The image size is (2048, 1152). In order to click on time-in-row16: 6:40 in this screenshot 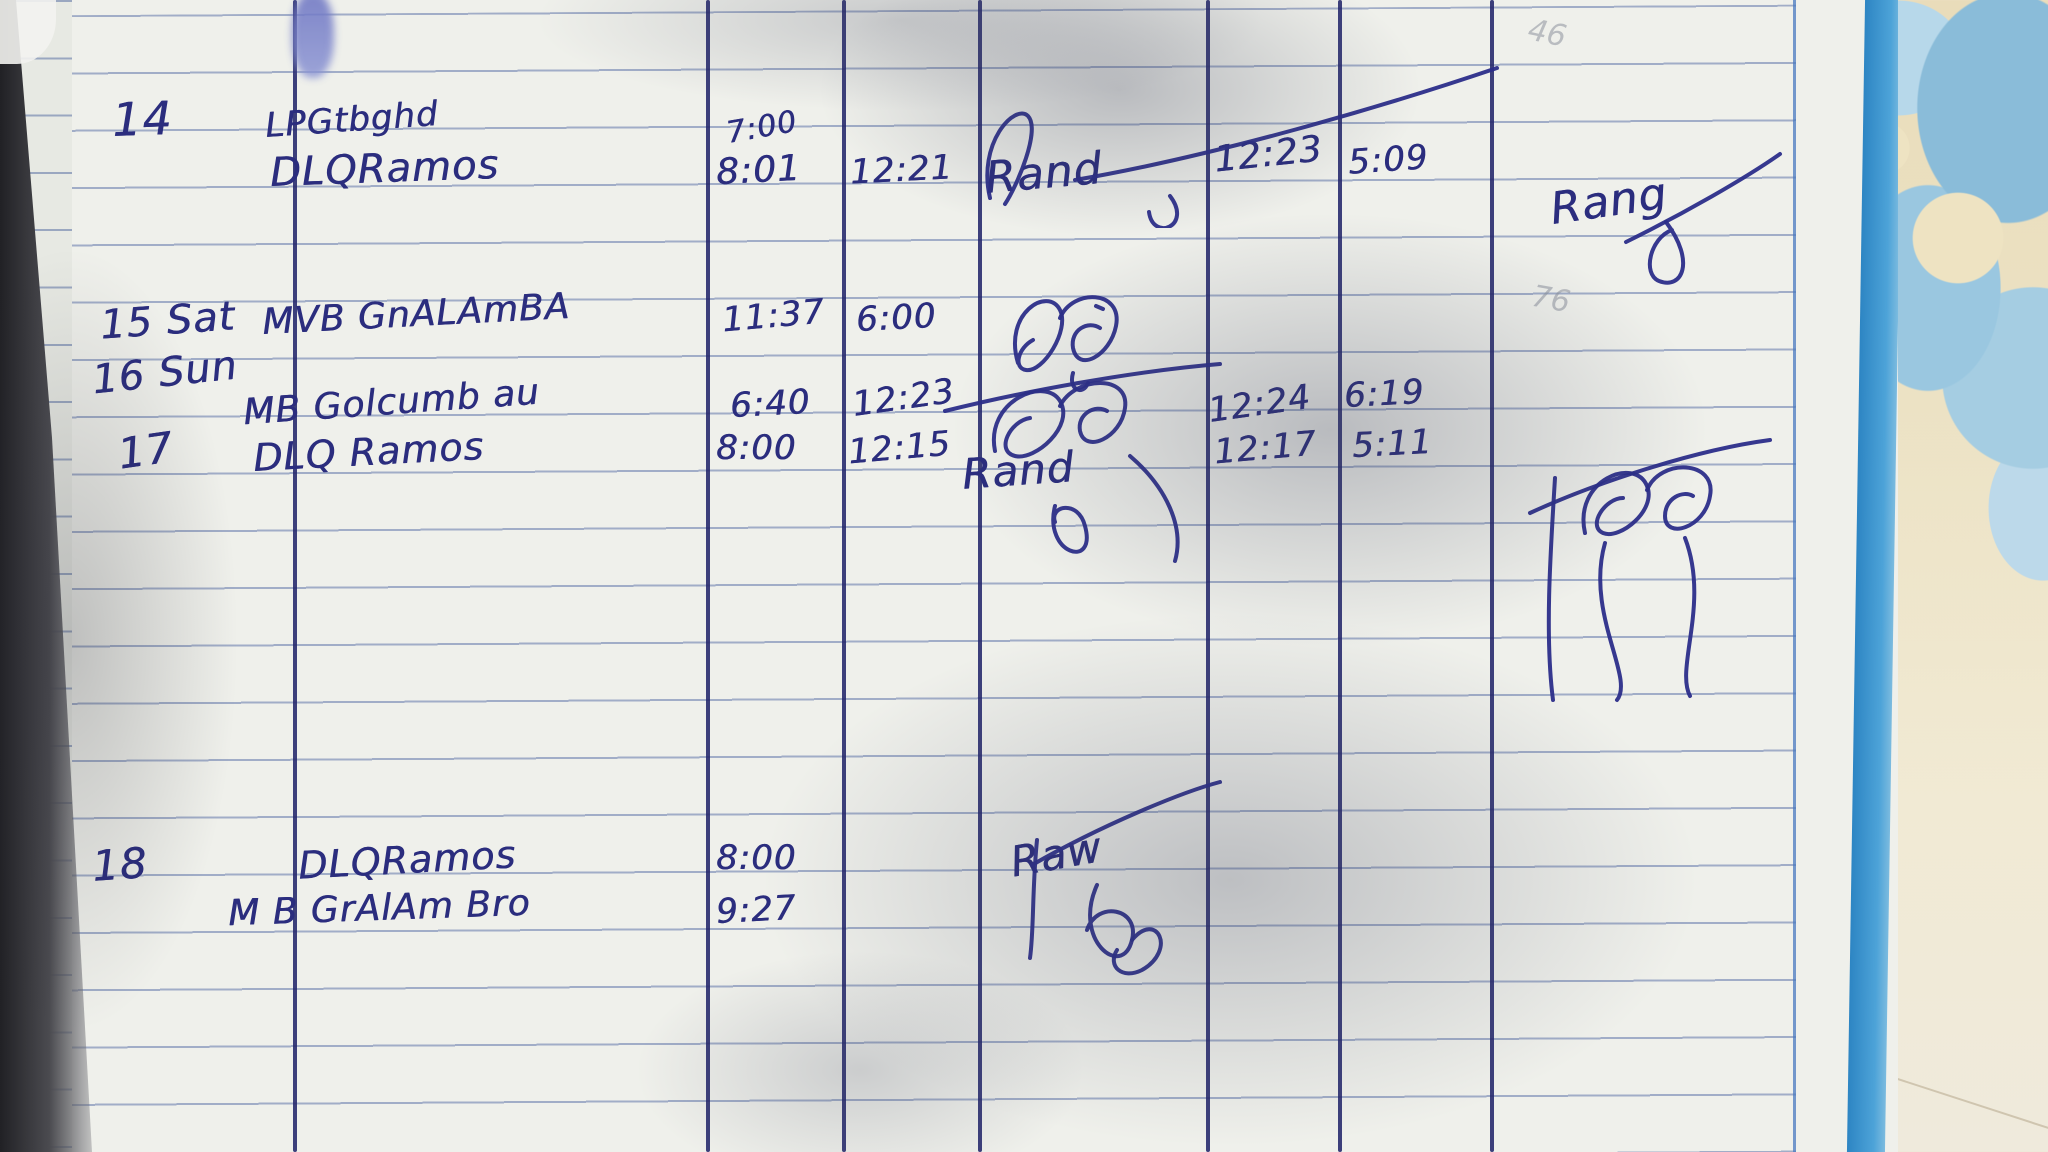, I will do `click(770, 404)`.